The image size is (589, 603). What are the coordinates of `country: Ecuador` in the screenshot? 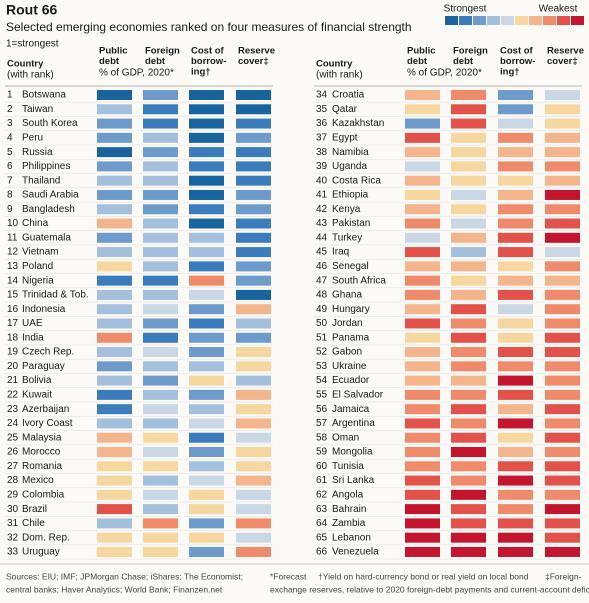 It's located at (351, 380).